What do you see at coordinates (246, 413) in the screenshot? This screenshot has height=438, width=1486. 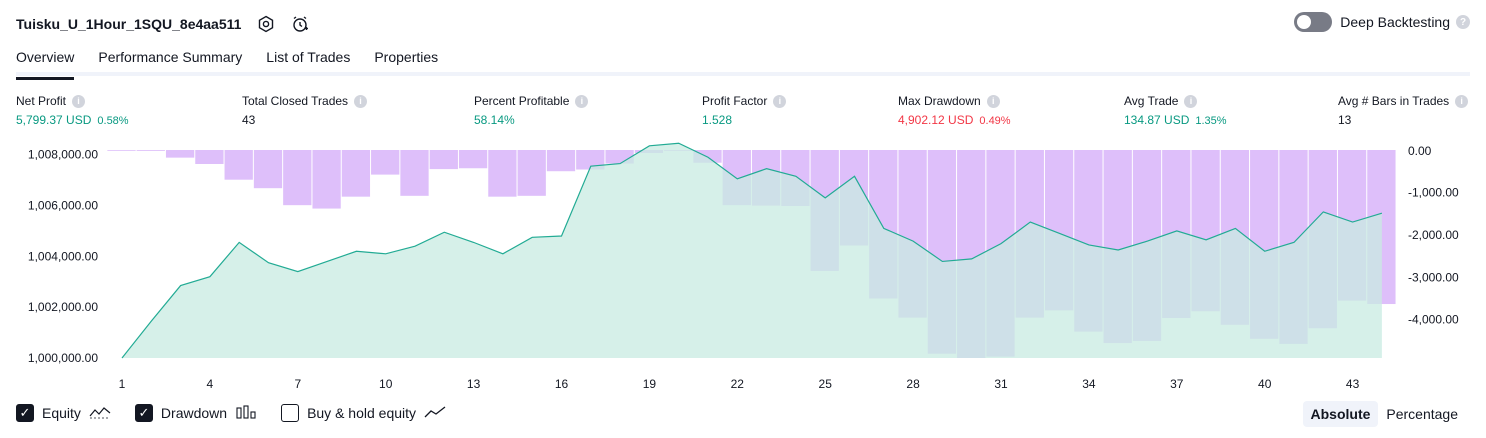 I see `bar-chart-icon` at bounding box center [246, 413].